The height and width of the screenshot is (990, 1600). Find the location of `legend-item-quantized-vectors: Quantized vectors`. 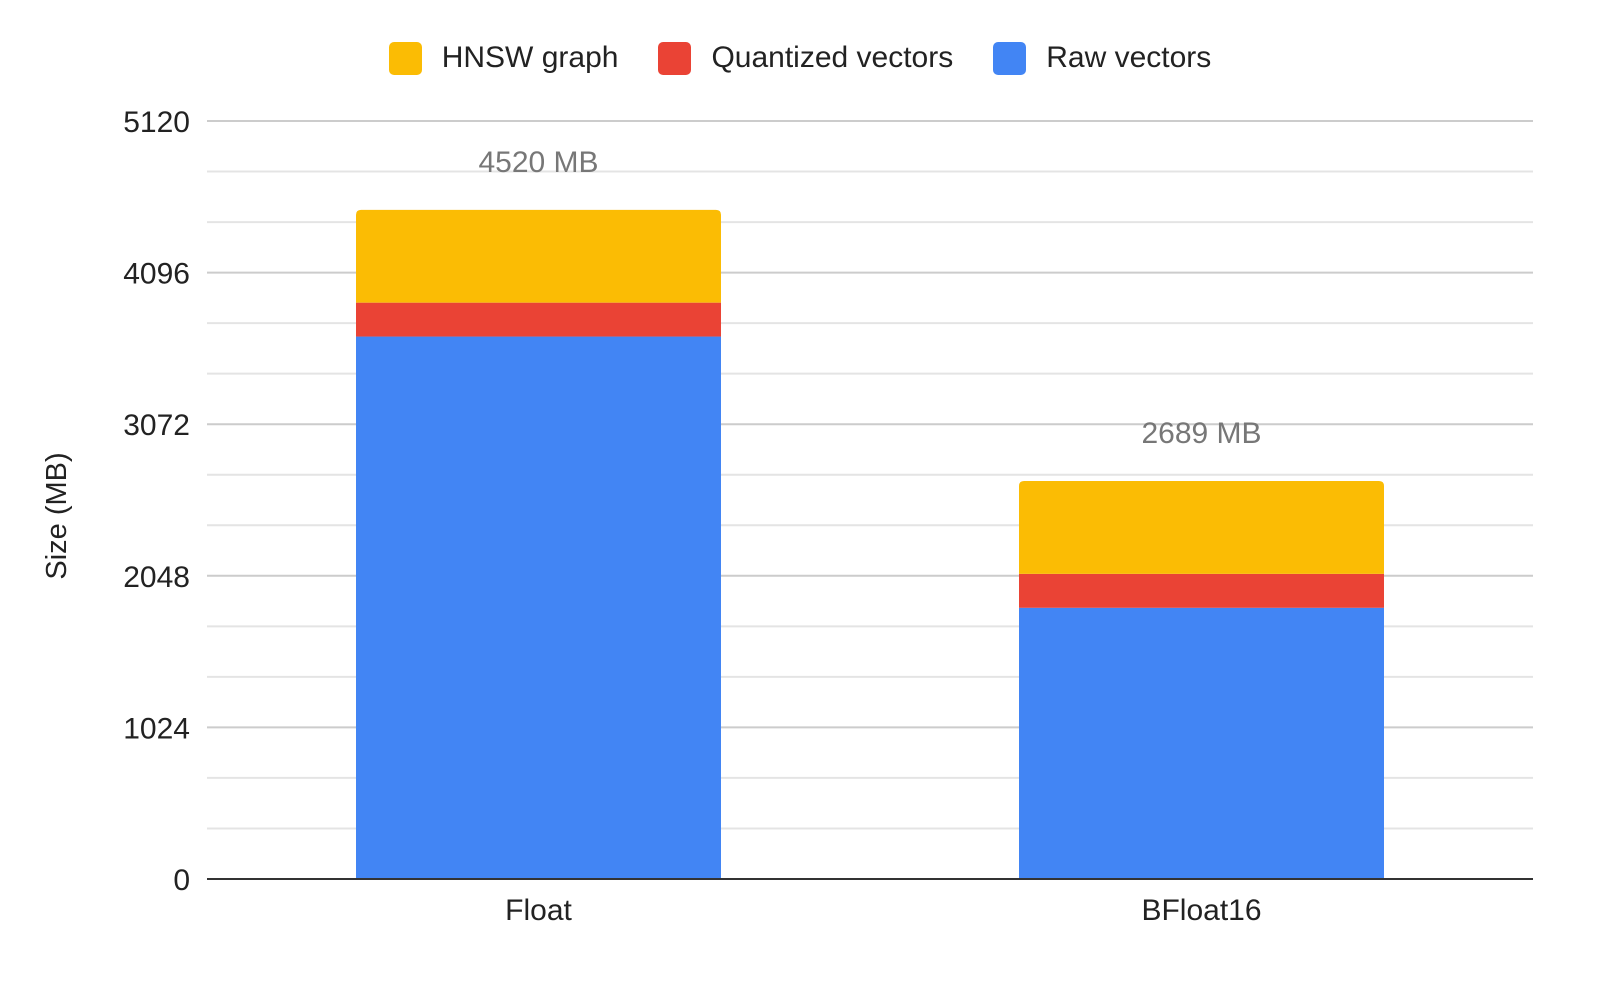

legend-item-quantized-vectors: Quantized vectors is located at coordinates (805, 58).